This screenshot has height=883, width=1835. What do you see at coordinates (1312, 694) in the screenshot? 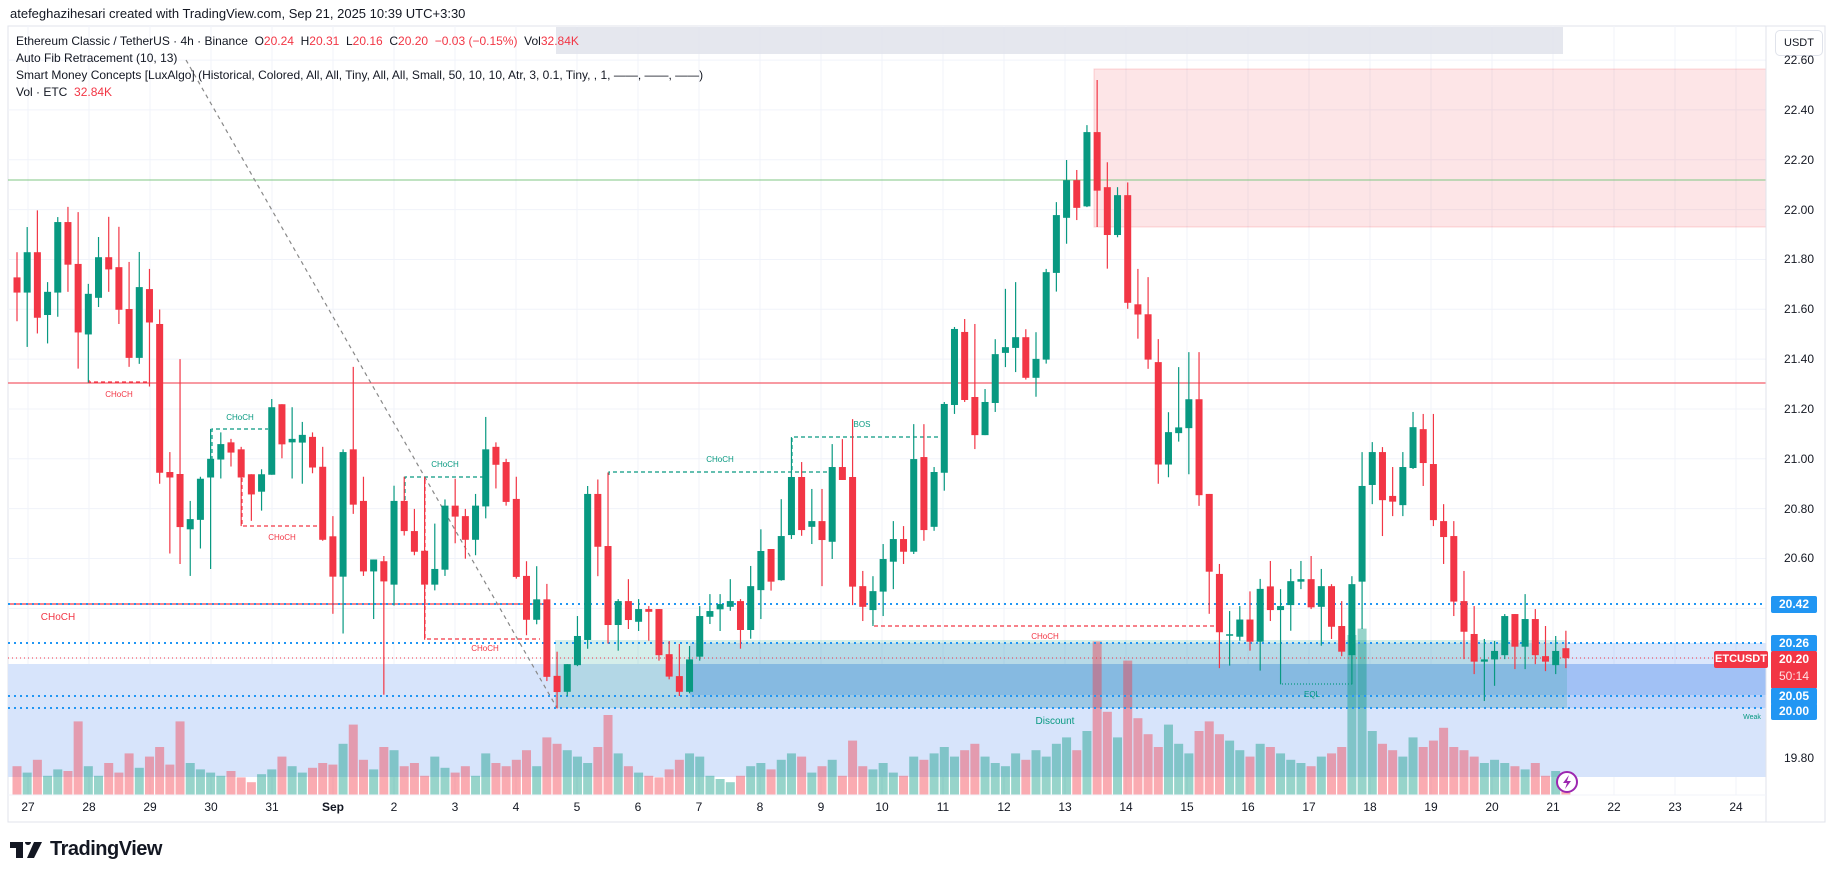
I see `eql-label: EQL` at bounding box center [1312, 694].